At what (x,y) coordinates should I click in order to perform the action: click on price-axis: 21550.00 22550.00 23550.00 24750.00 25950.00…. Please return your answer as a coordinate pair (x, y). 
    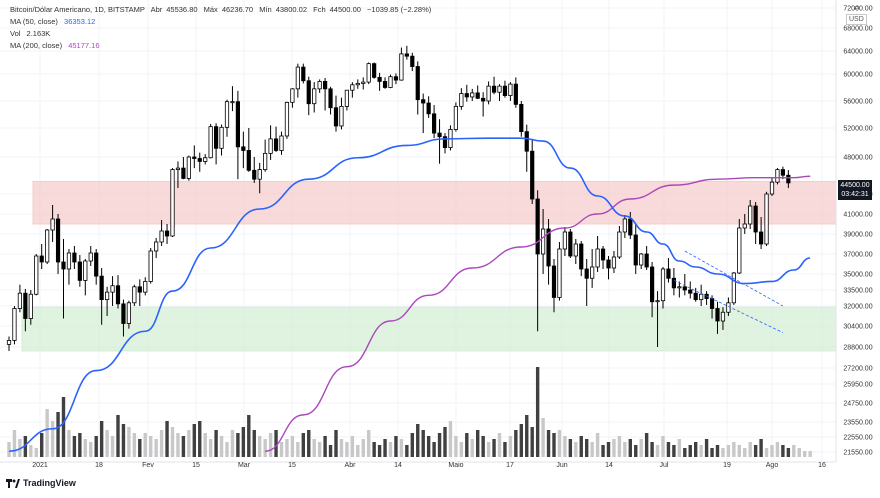
    Looking at the image, I should click on (857, 231).